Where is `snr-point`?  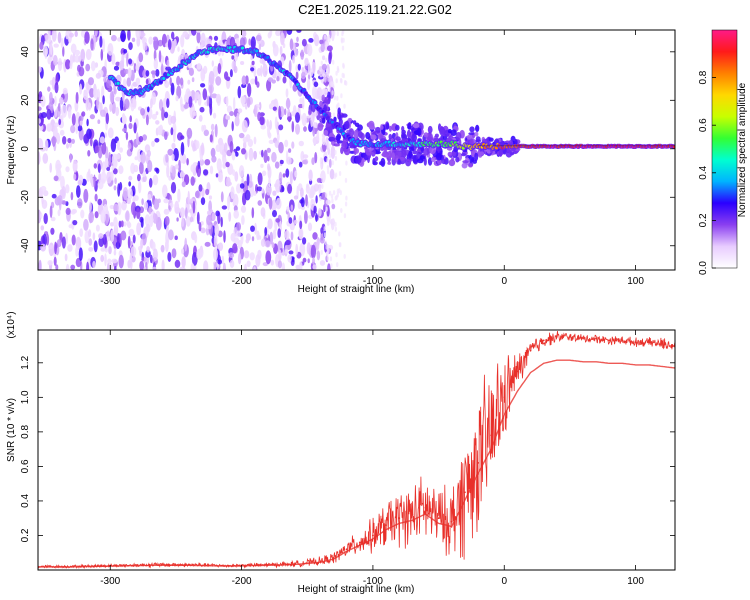
snr-point is located at coordinates (373, 535).